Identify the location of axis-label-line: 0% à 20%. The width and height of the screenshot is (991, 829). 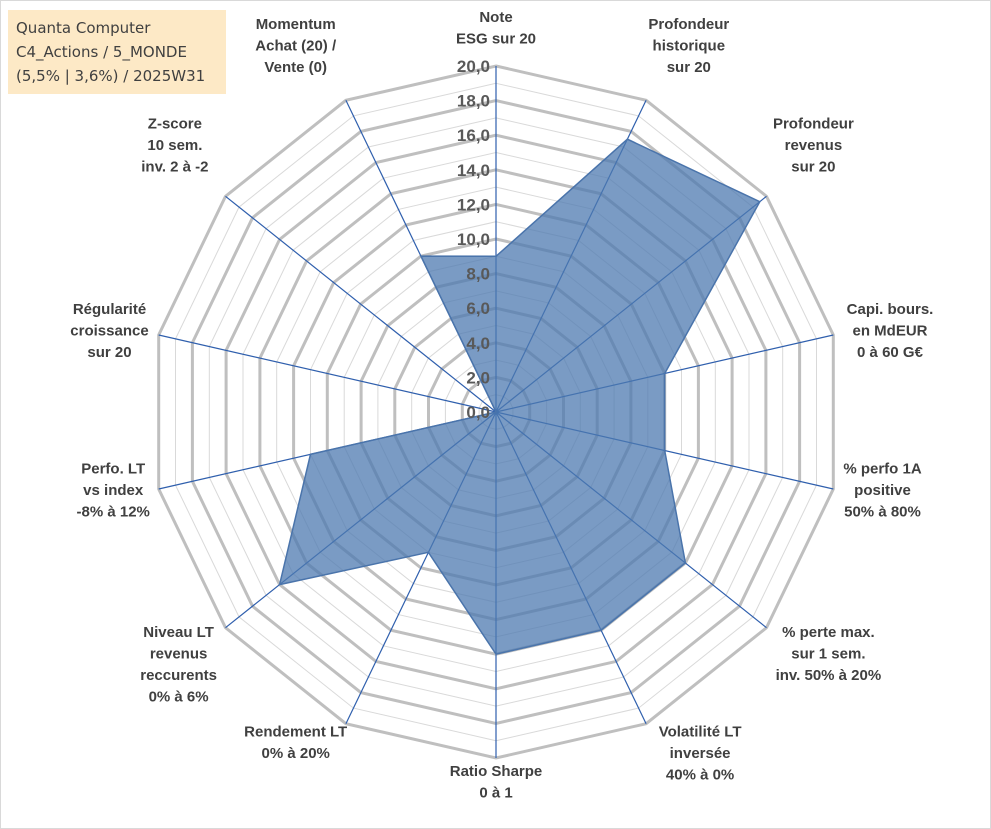
(296, 753).